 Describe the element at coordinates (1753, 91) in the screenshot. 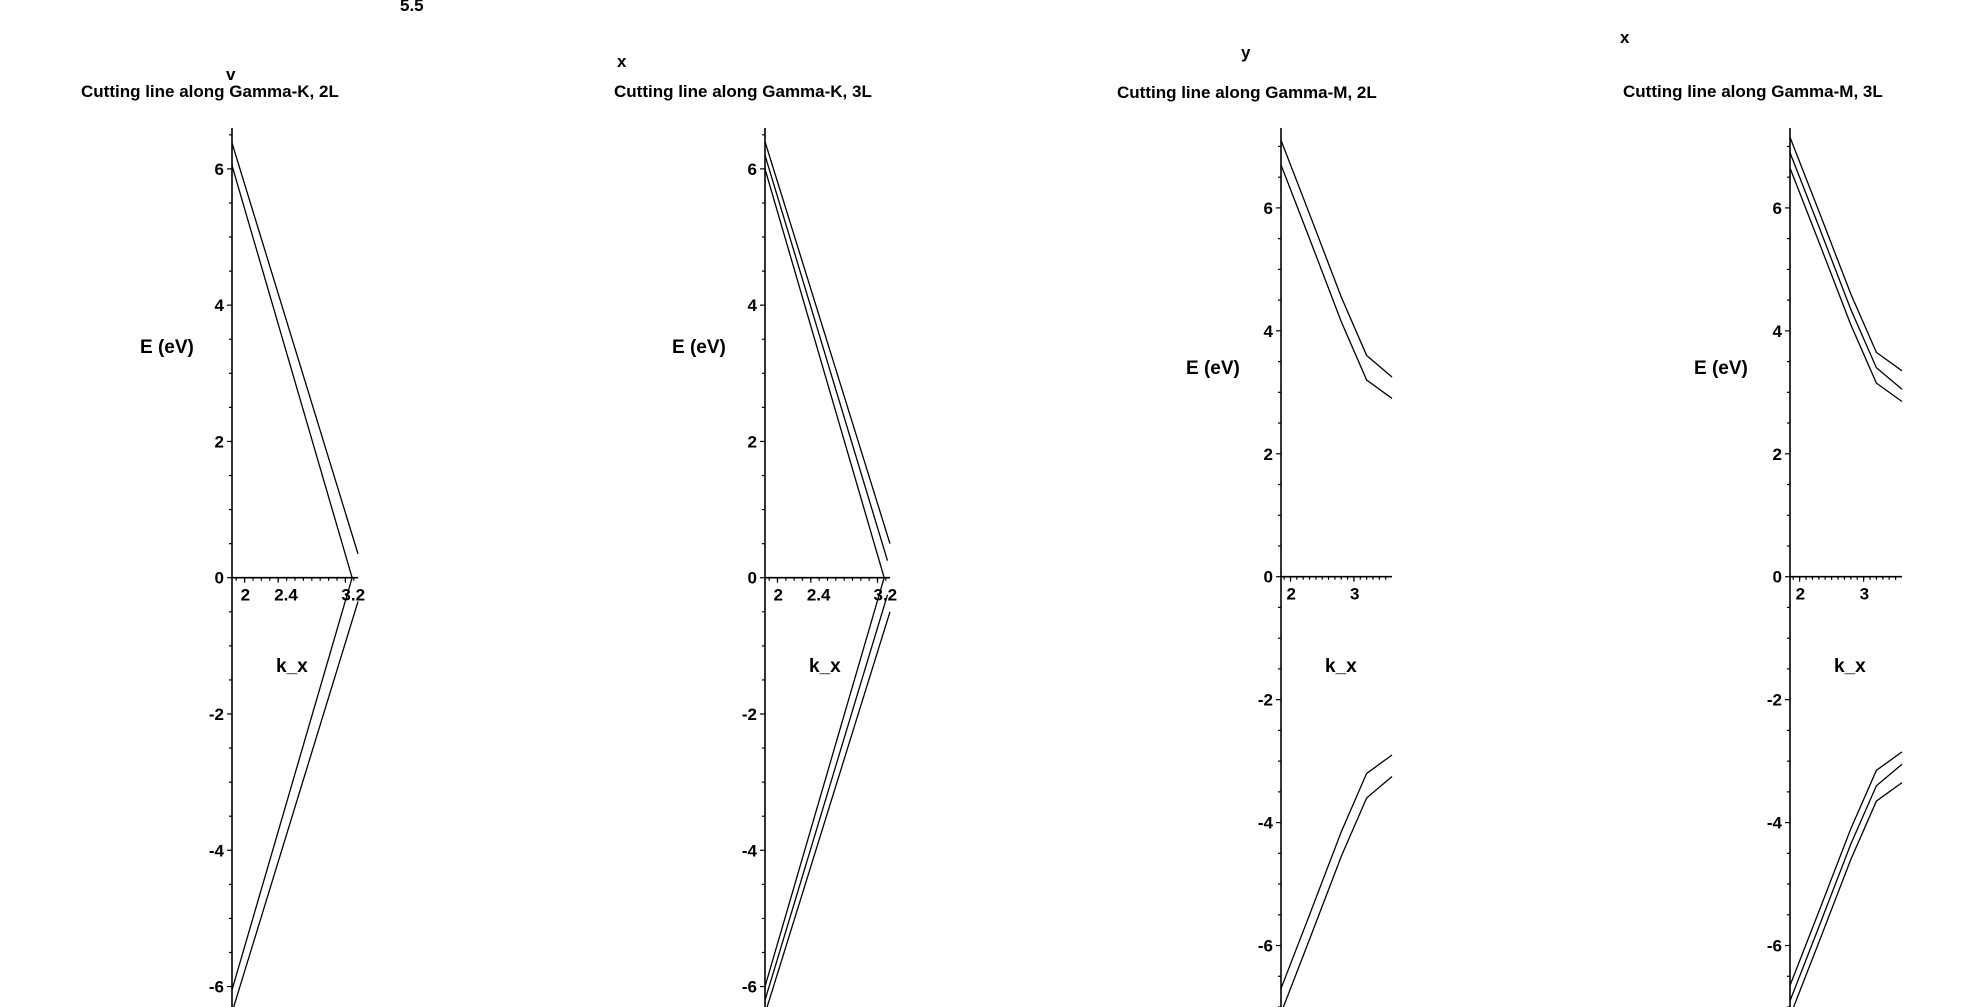

I see `chart-title: Cutting line along Gamma-M, 3L` at that location.